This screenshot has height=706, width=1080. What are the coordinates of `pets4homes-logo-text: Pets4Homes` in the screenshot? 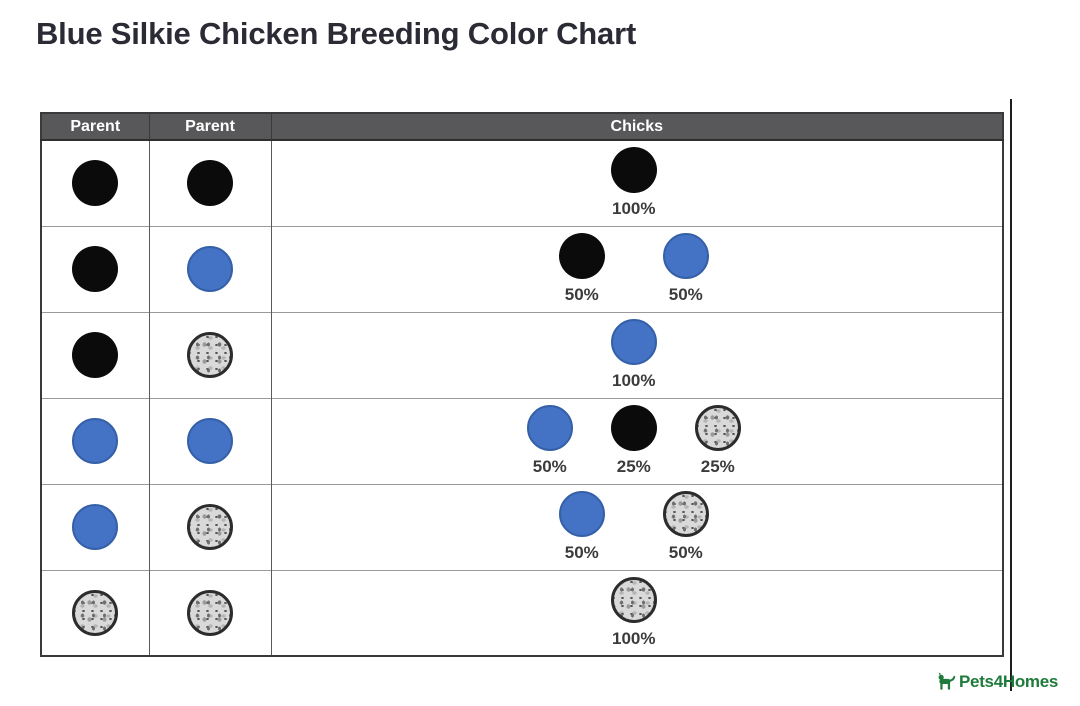 It's located at (1009, 681).